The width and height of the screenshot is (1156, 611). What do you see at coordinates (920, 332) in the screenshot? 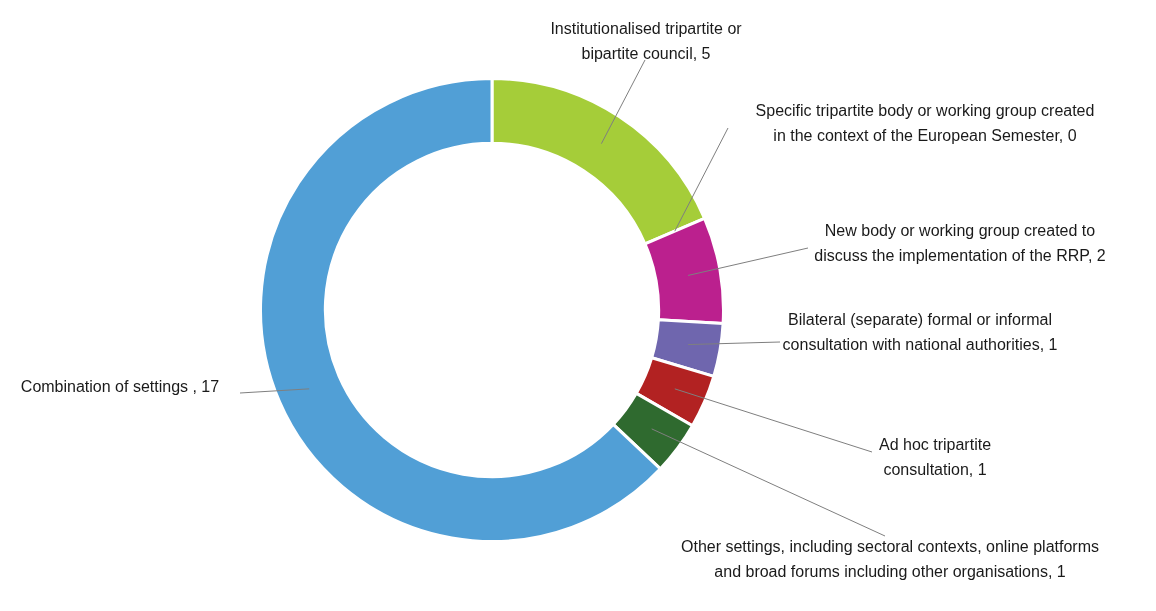
I see `slice-label: Bilateral (separate) formal or informal consultation with national authorities, 1` at bounding box center [920, 332].